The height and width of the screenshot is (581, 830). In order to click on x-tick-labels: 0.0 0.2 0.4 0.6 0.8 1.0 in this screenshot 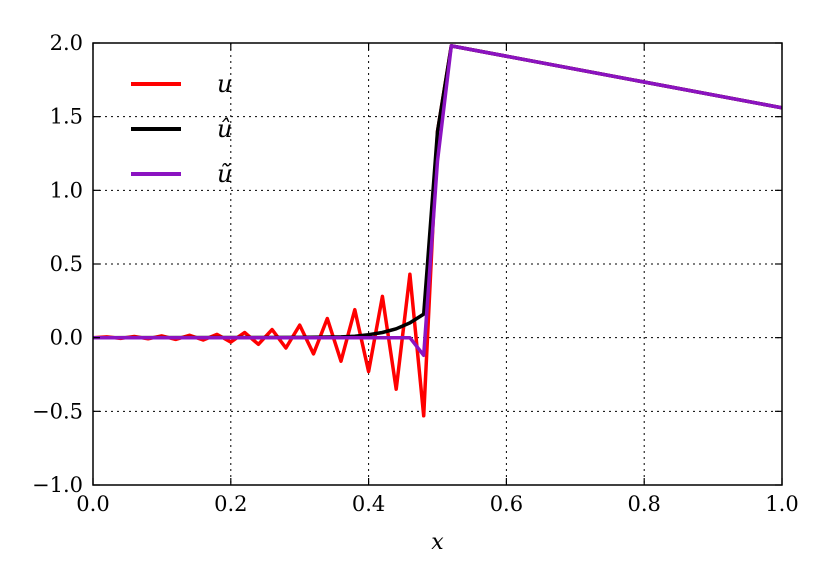, I will do `click(437, 504)`.